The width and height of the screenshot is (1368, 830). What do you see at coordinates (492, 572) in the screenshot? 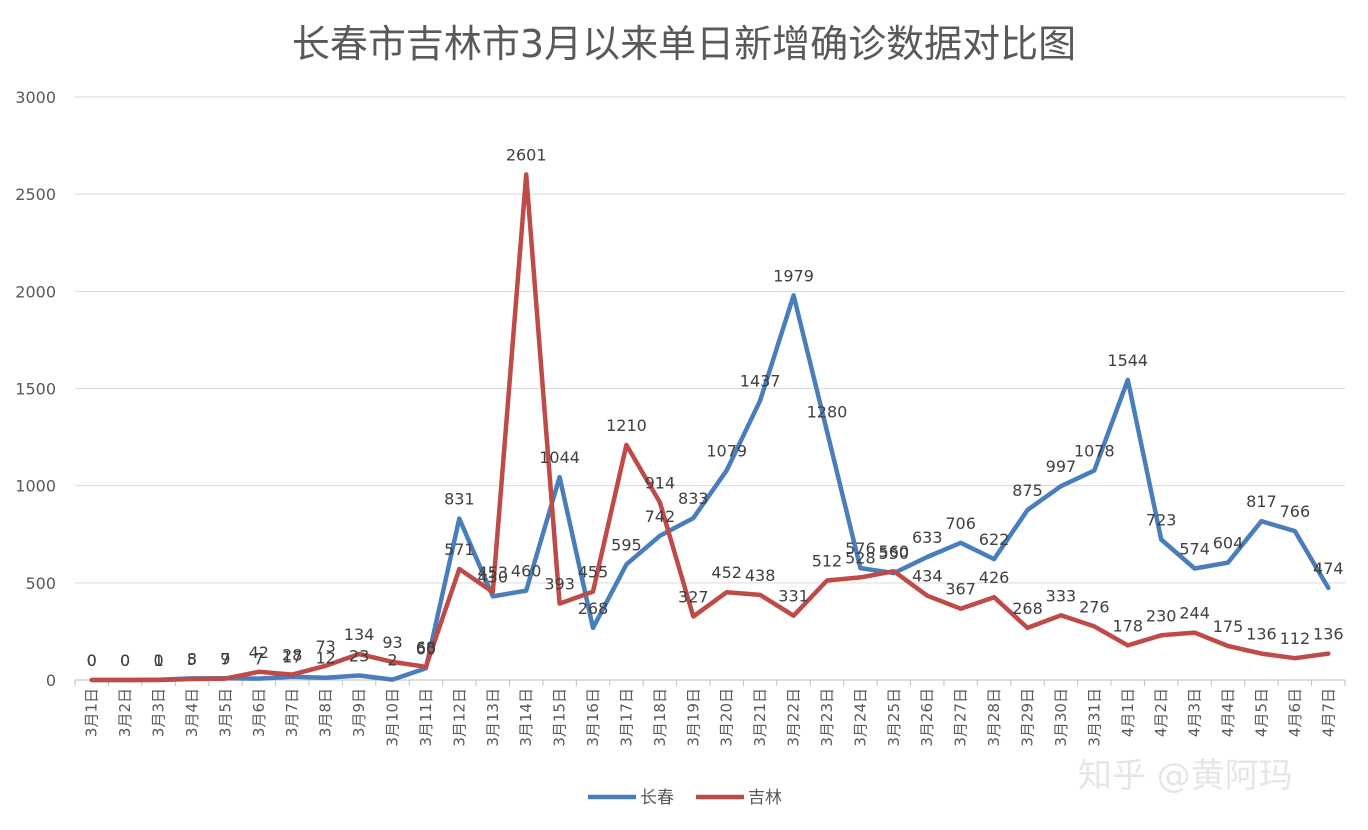
I see `data-label: 453` at bounding box center [492, 572].